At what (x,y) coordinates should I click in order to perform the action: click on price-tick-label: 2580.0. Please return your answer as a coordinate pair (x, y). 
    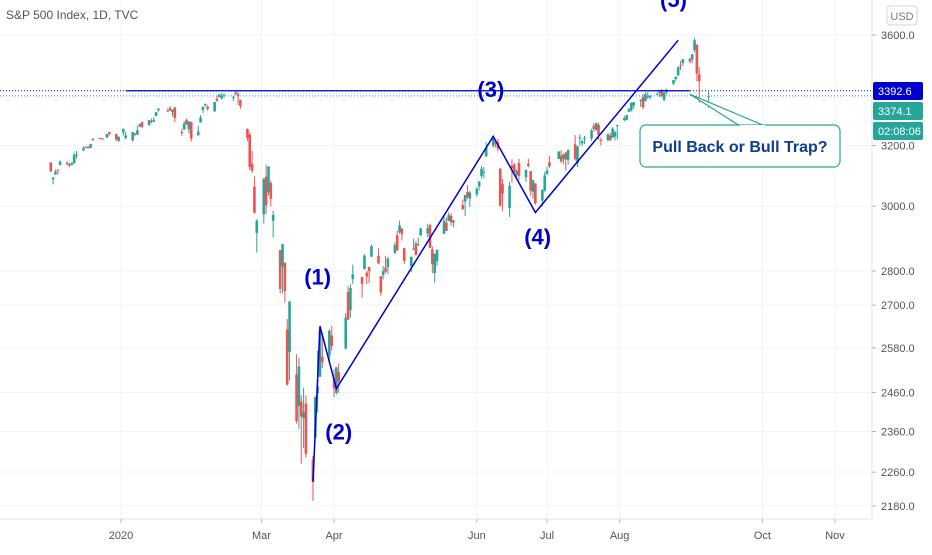
    Looking at the image, I should click on (898, 349).